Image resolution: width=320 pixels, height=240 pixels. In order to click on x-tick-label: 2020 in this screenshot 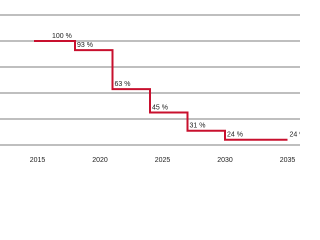, I will do `click(100, 160)`.